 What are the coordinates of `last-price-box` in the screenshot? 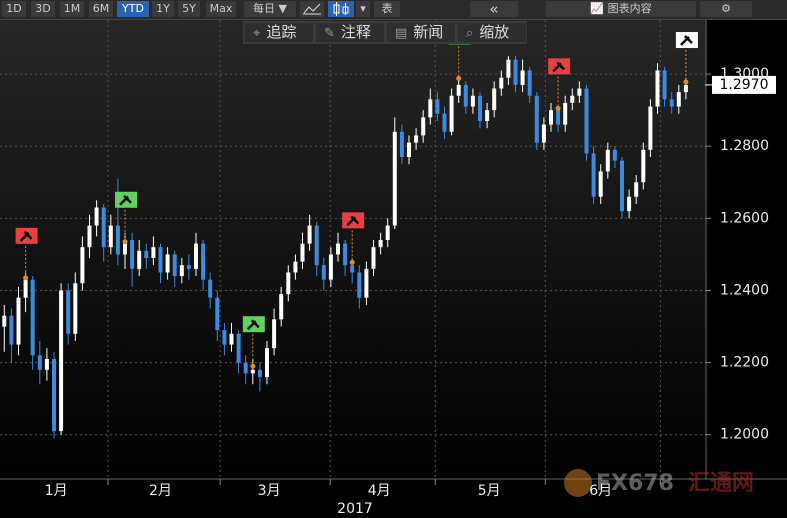 It's located at (744, 84).